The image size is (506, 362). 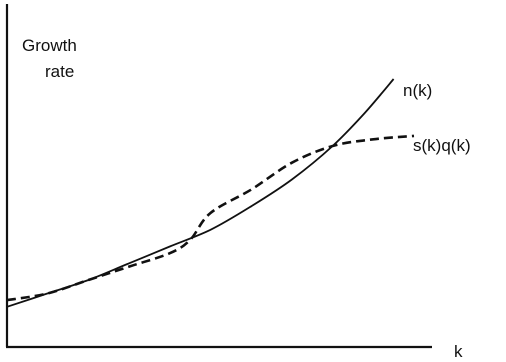 What do you see at coordinates (59, 71) in the screenshot?
I see `y-axis-label-line2: rate` at bounding box center [59, 71].